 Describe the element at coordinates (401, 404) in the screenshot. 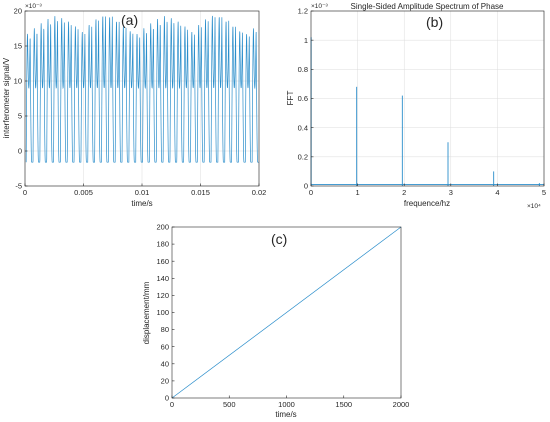

I see `panel-c-x-tick-label: 2000` at that location.